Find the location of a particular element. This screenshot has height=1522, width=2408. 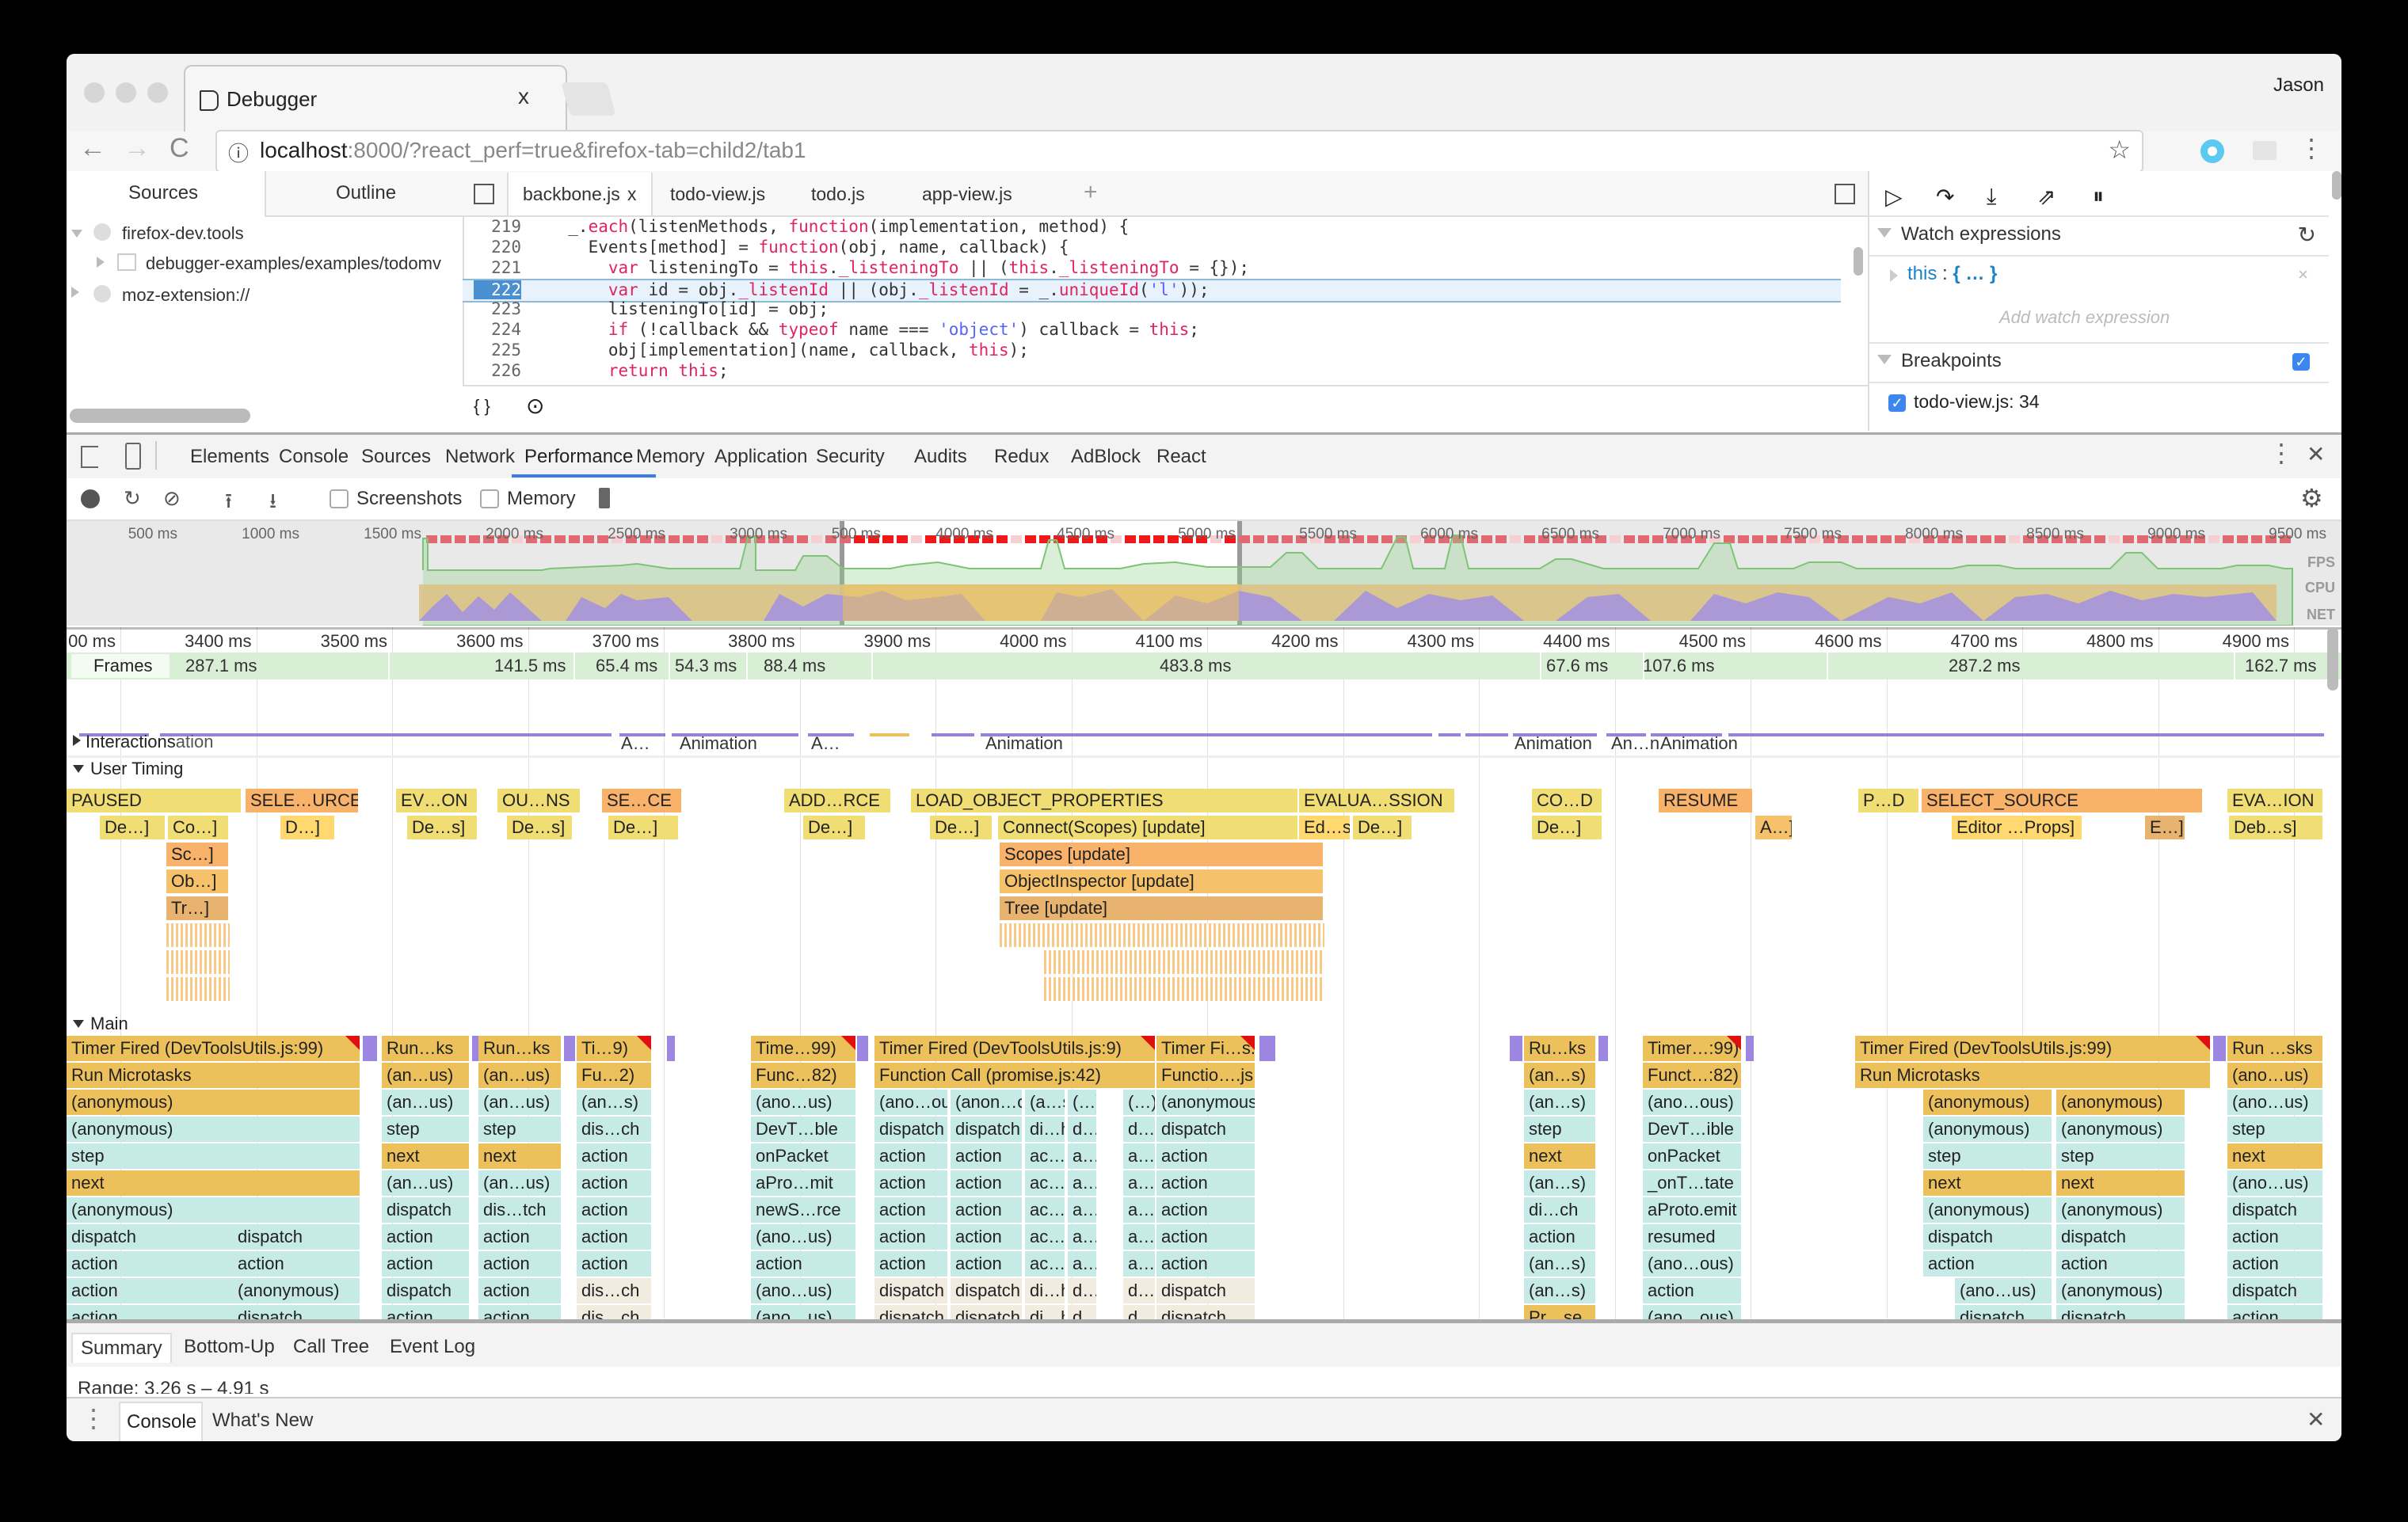

flamechart-scrollbar is located at coordinates (2333, 659).